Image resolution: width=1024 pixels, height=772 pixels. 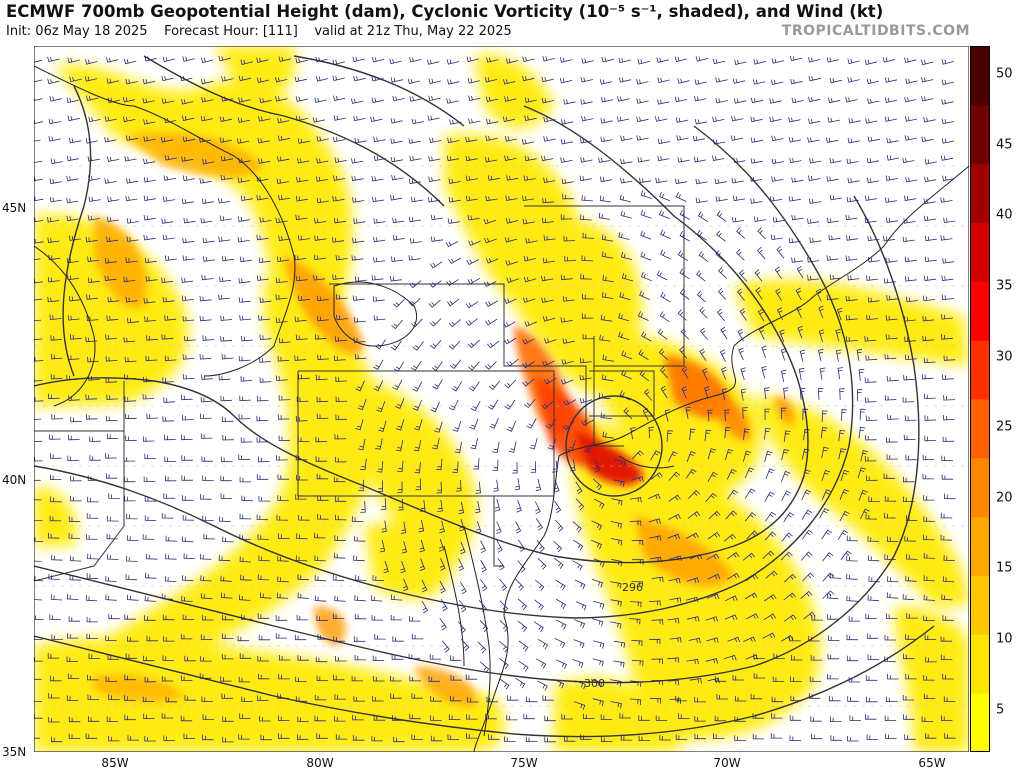 What do you see at coordinates (980, 487) in the screenshot?
I see `colorbar-segment` at bounding box center [980, 487].